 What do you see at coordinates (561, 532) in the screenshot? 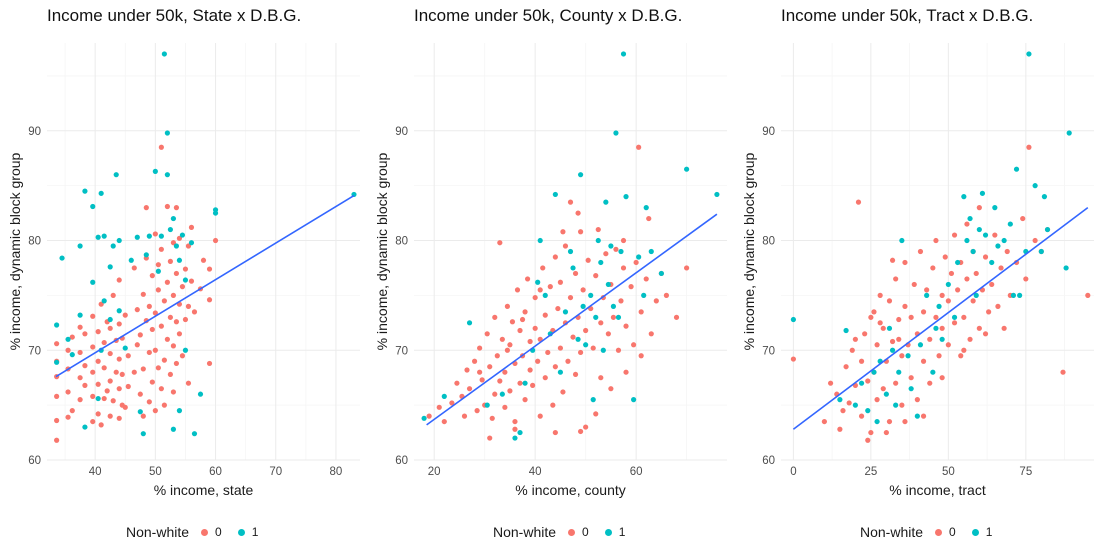
I see `legend: Non-white 0 1` at bounding box center [561, 532].